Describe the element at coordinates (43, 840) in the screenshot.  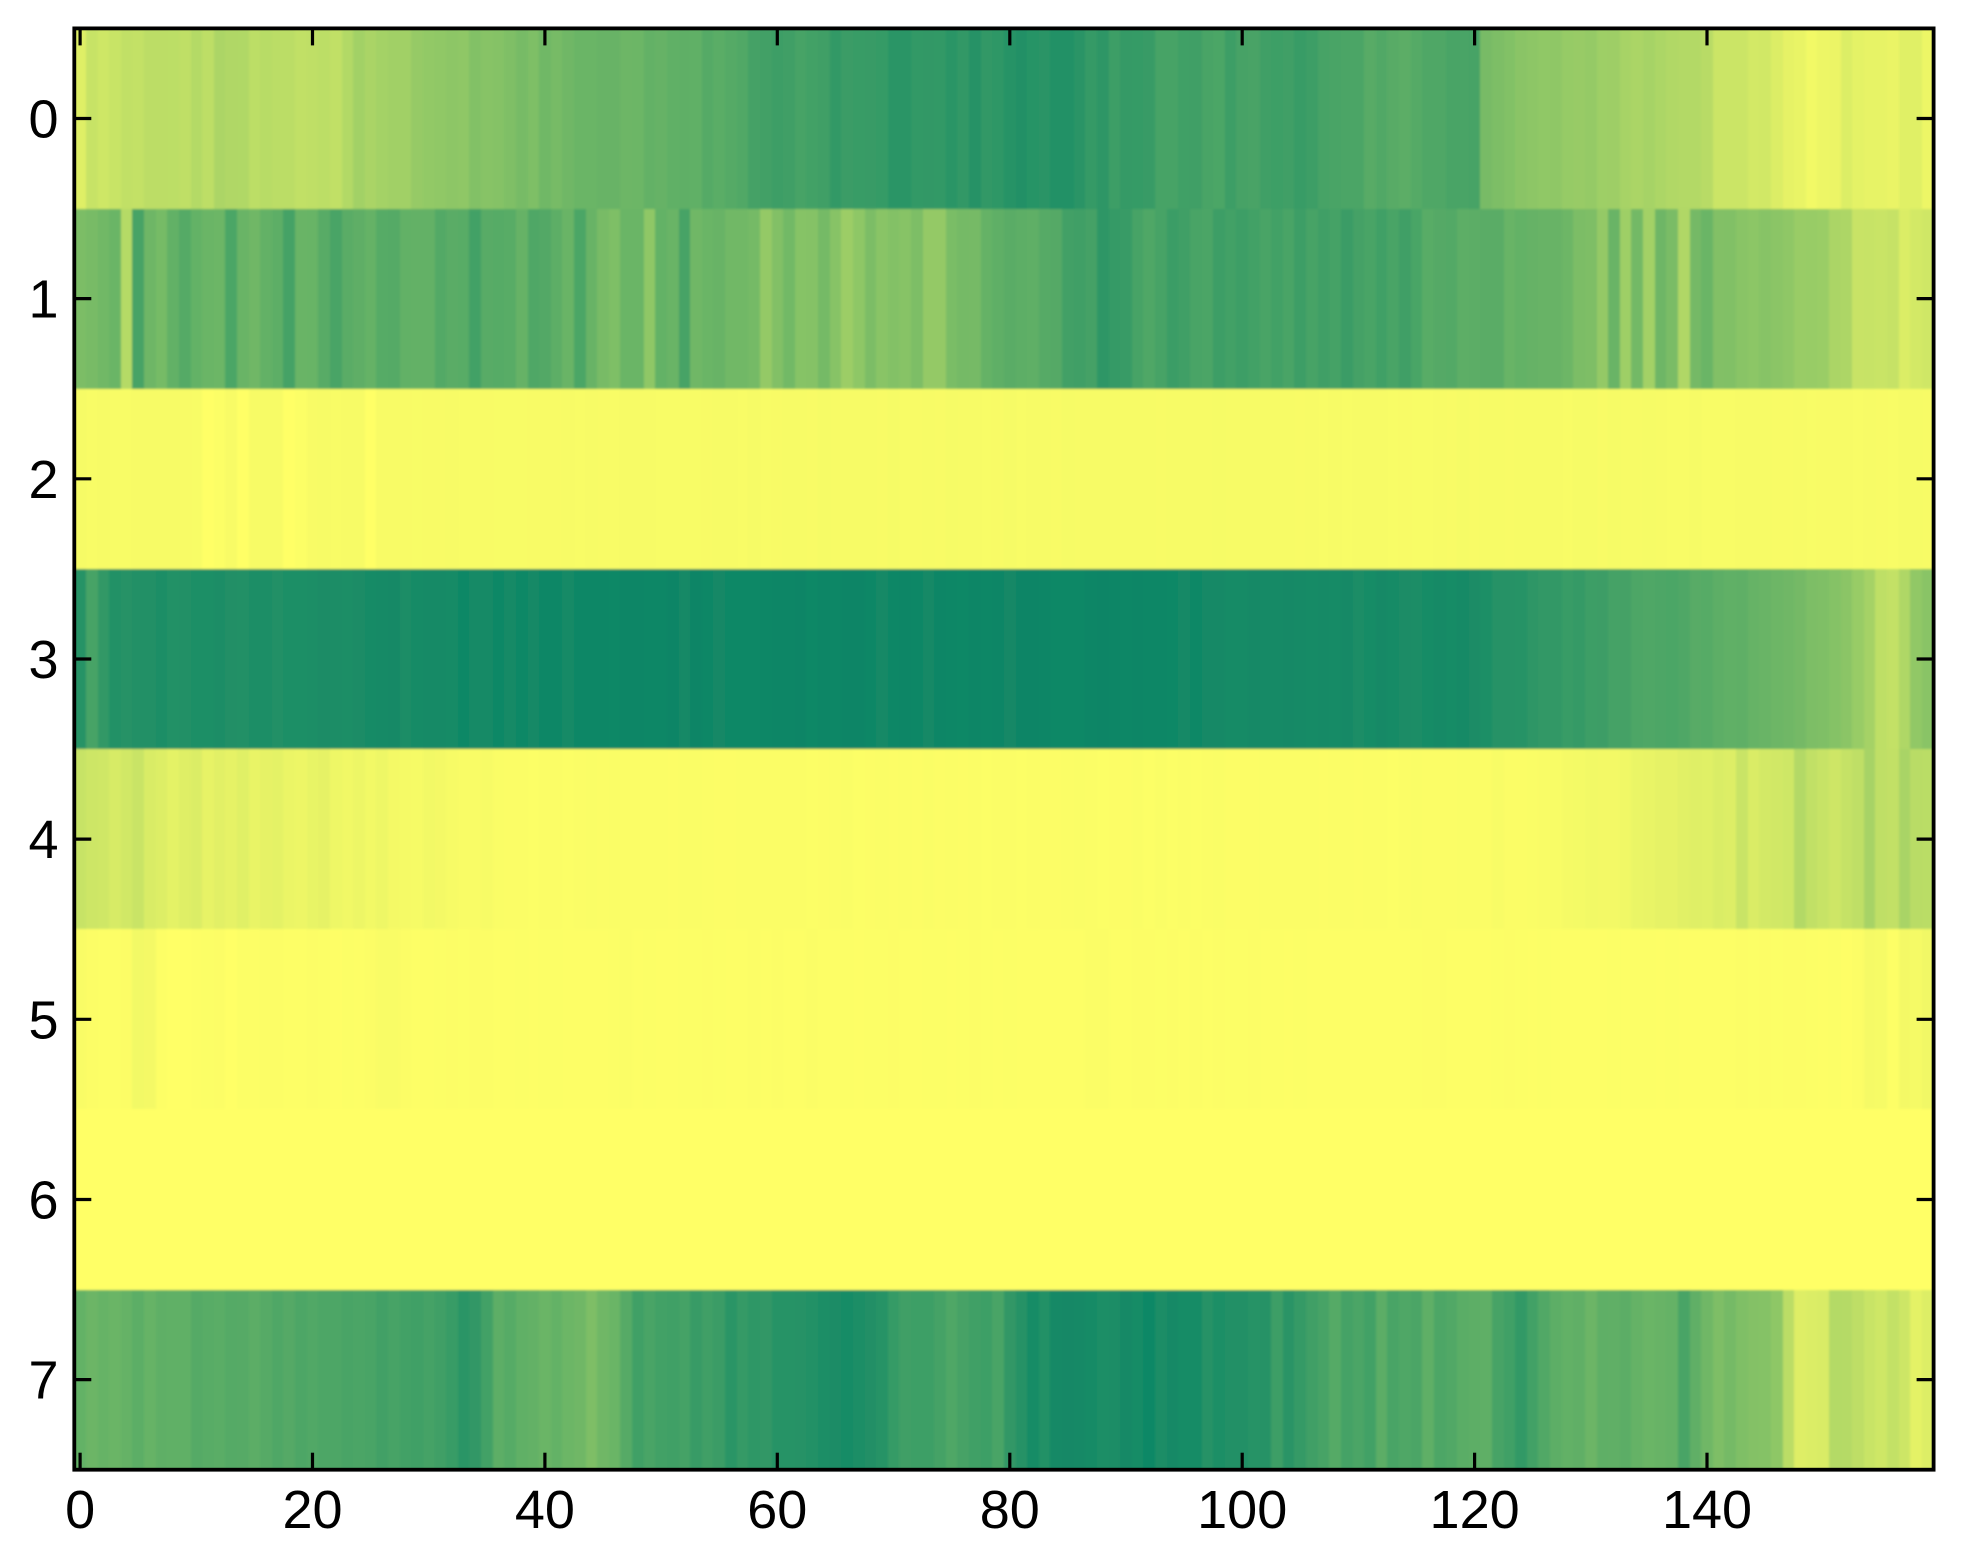
I see `svg-text: 4` at that location.